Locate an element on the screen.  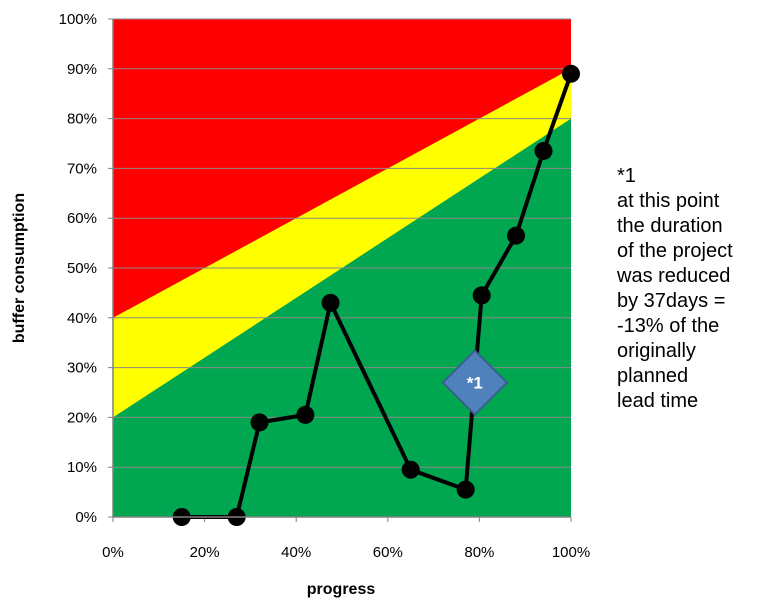
annotation-line: lead time is located at coordinates (658, 401).